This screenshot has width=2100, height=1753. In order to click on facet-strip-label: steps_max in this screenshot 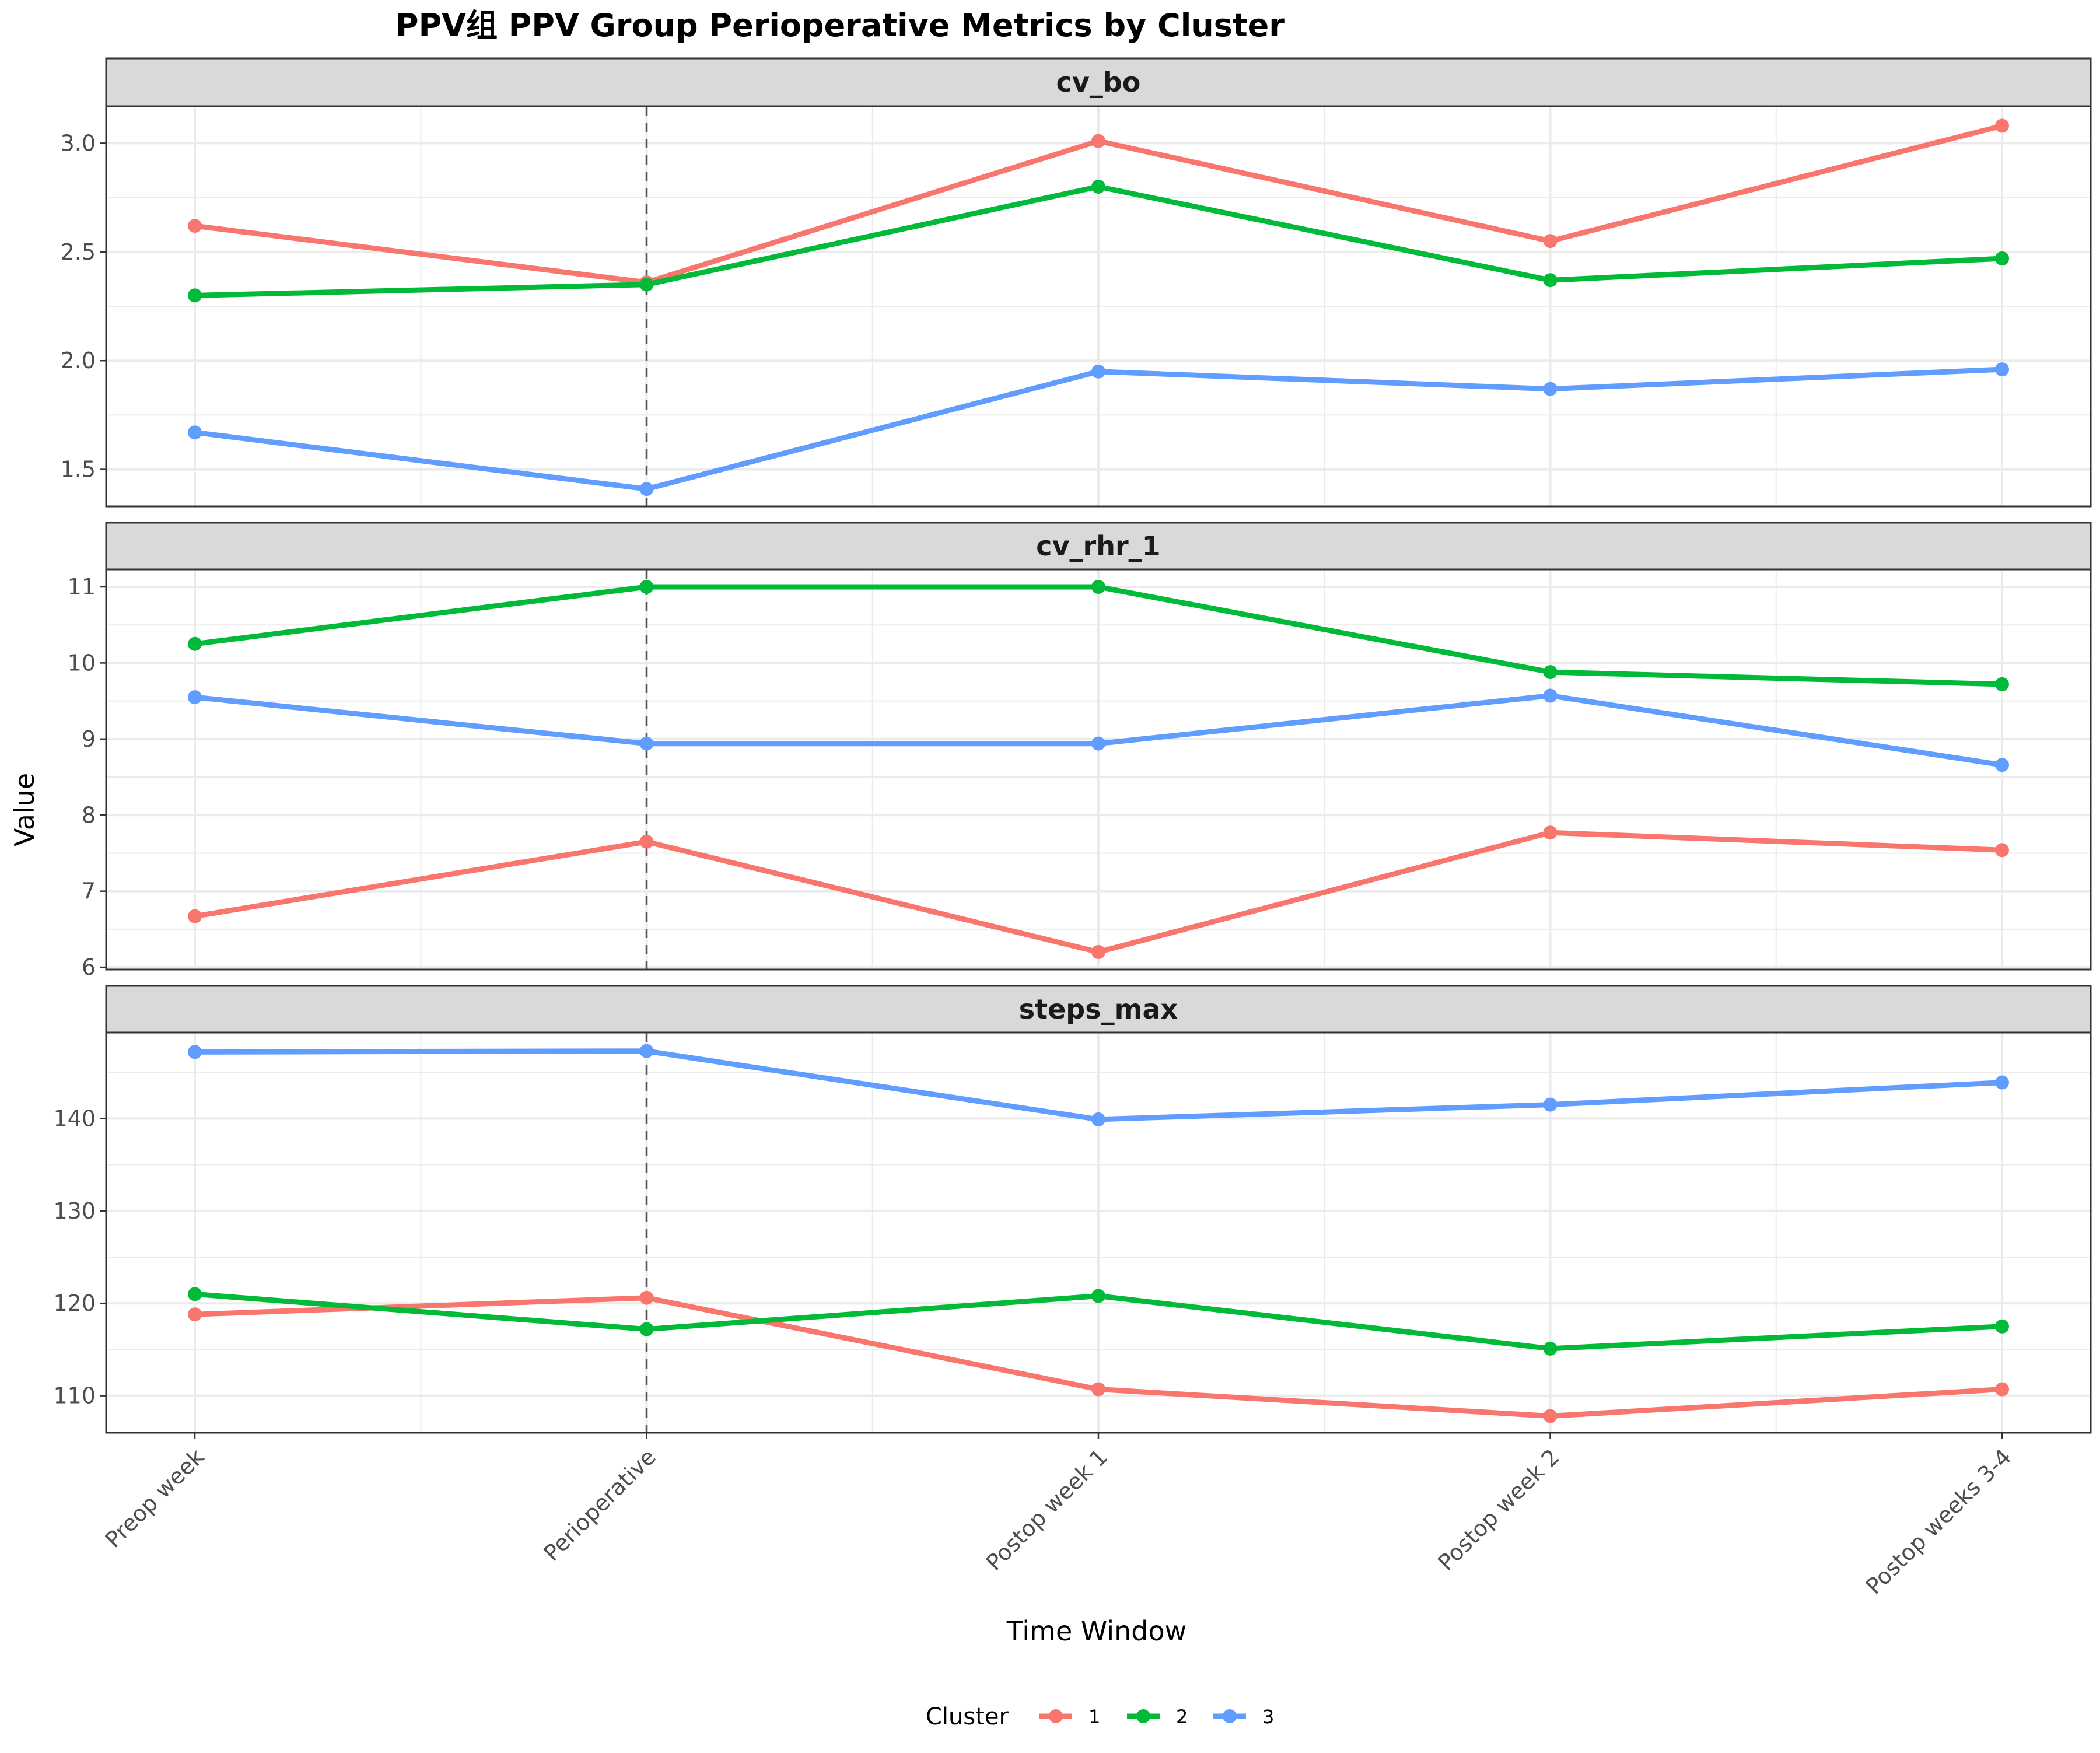, I will do `click(1098, 1009)`.